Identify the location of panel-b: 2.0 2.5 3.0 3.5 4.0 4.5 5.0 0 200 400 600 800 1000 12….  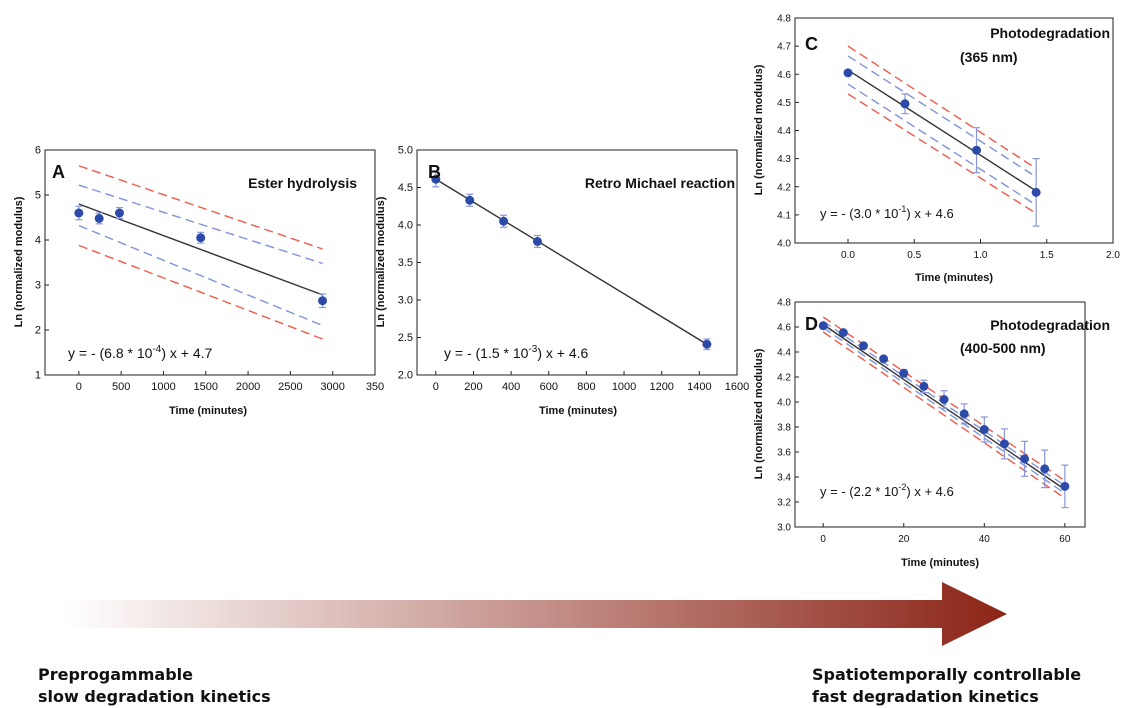
(562, 281).